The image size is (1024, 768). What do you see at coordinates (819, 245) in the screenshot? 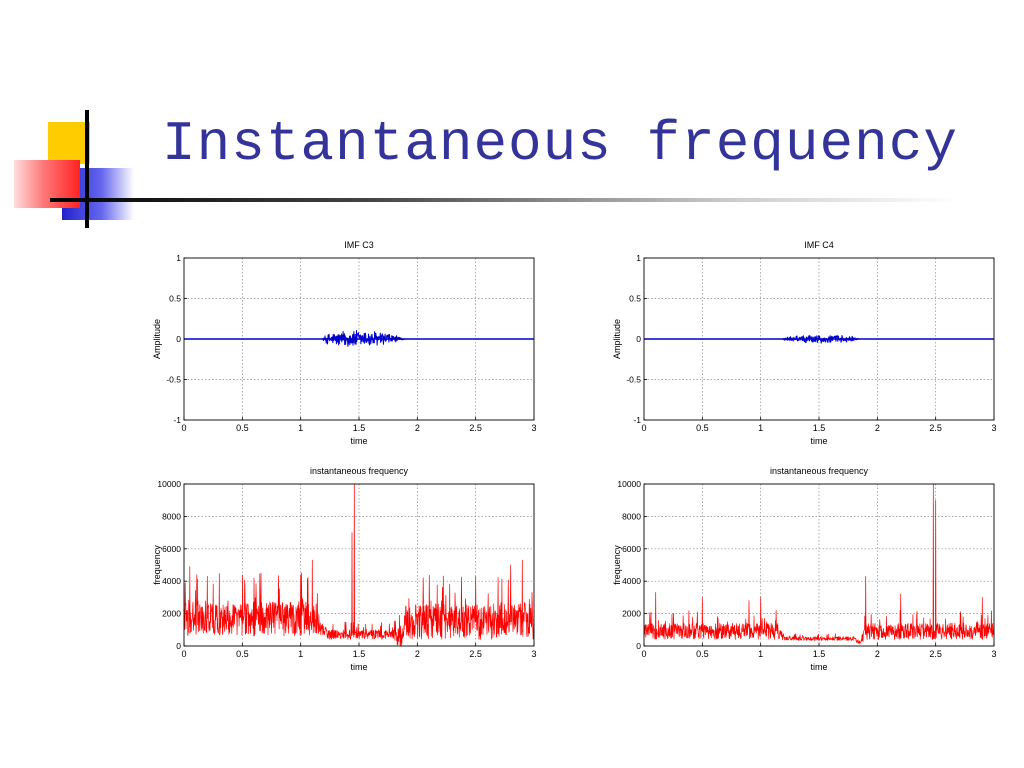
I see `chart-title: IMF C4` at bounding box center [819, 245].